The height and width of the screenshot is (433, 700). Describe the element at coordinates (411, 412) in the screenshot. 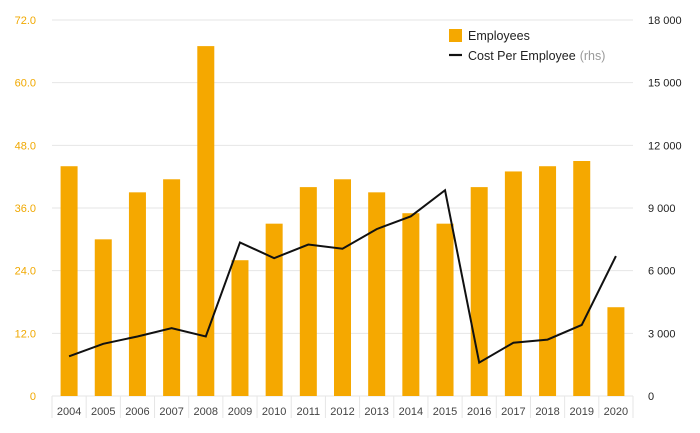

I see `x-axis-tick-label: 2014` at that location.